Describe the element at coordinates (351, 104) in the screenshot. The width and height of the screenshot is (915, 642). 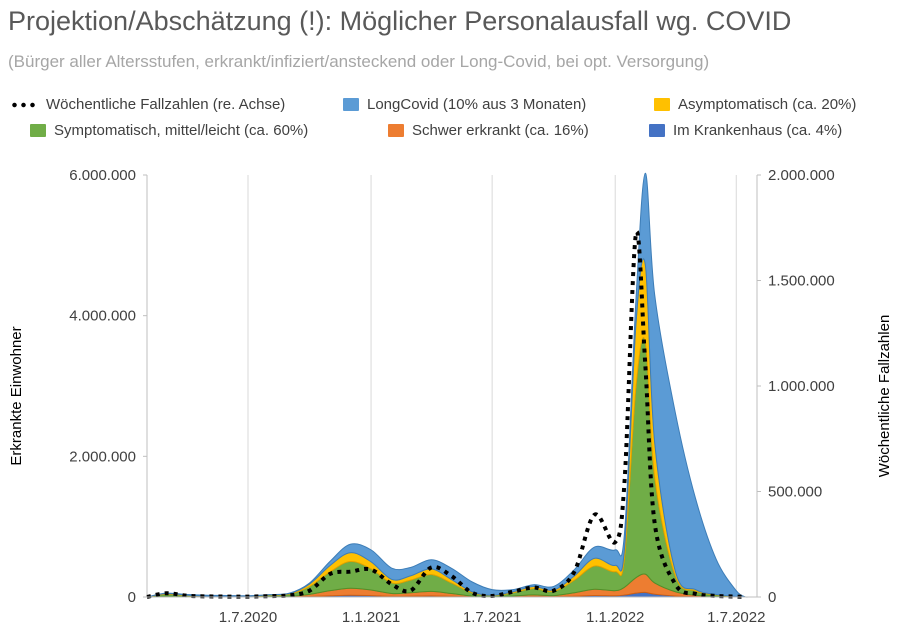
I see `longcovid-swatch-icon` at that location.